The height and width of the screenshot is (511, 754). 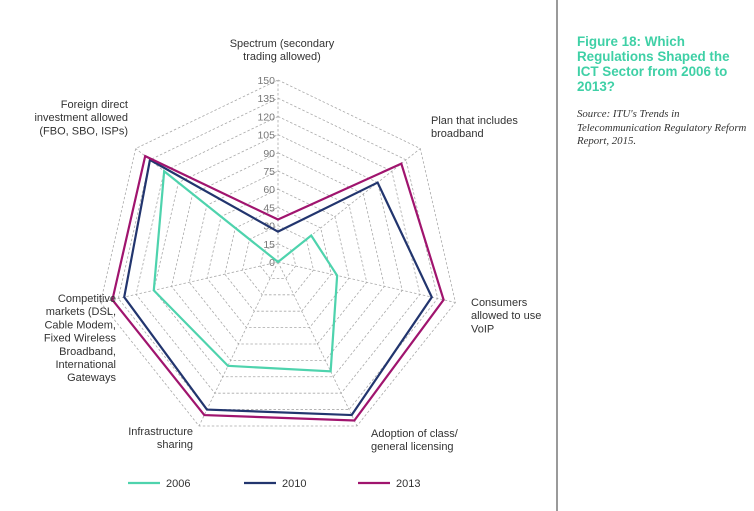 I want to click on axis-label: Adoption of class/general licensing, so click(x=415, y=440).